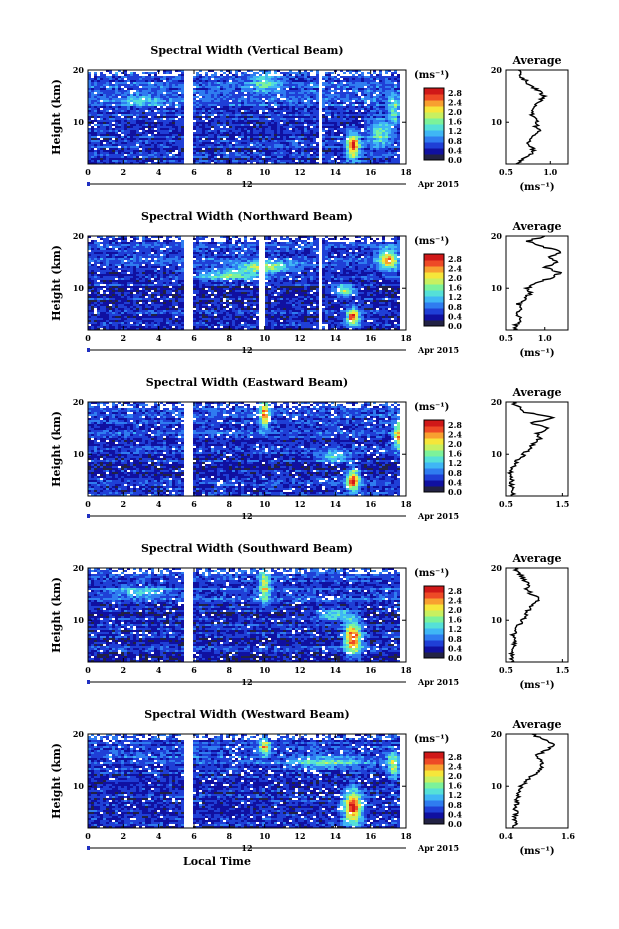  What do you see at coordinates (244, 283) in the screenshot?
I see `heatmap` at bounding box center [244, 283].